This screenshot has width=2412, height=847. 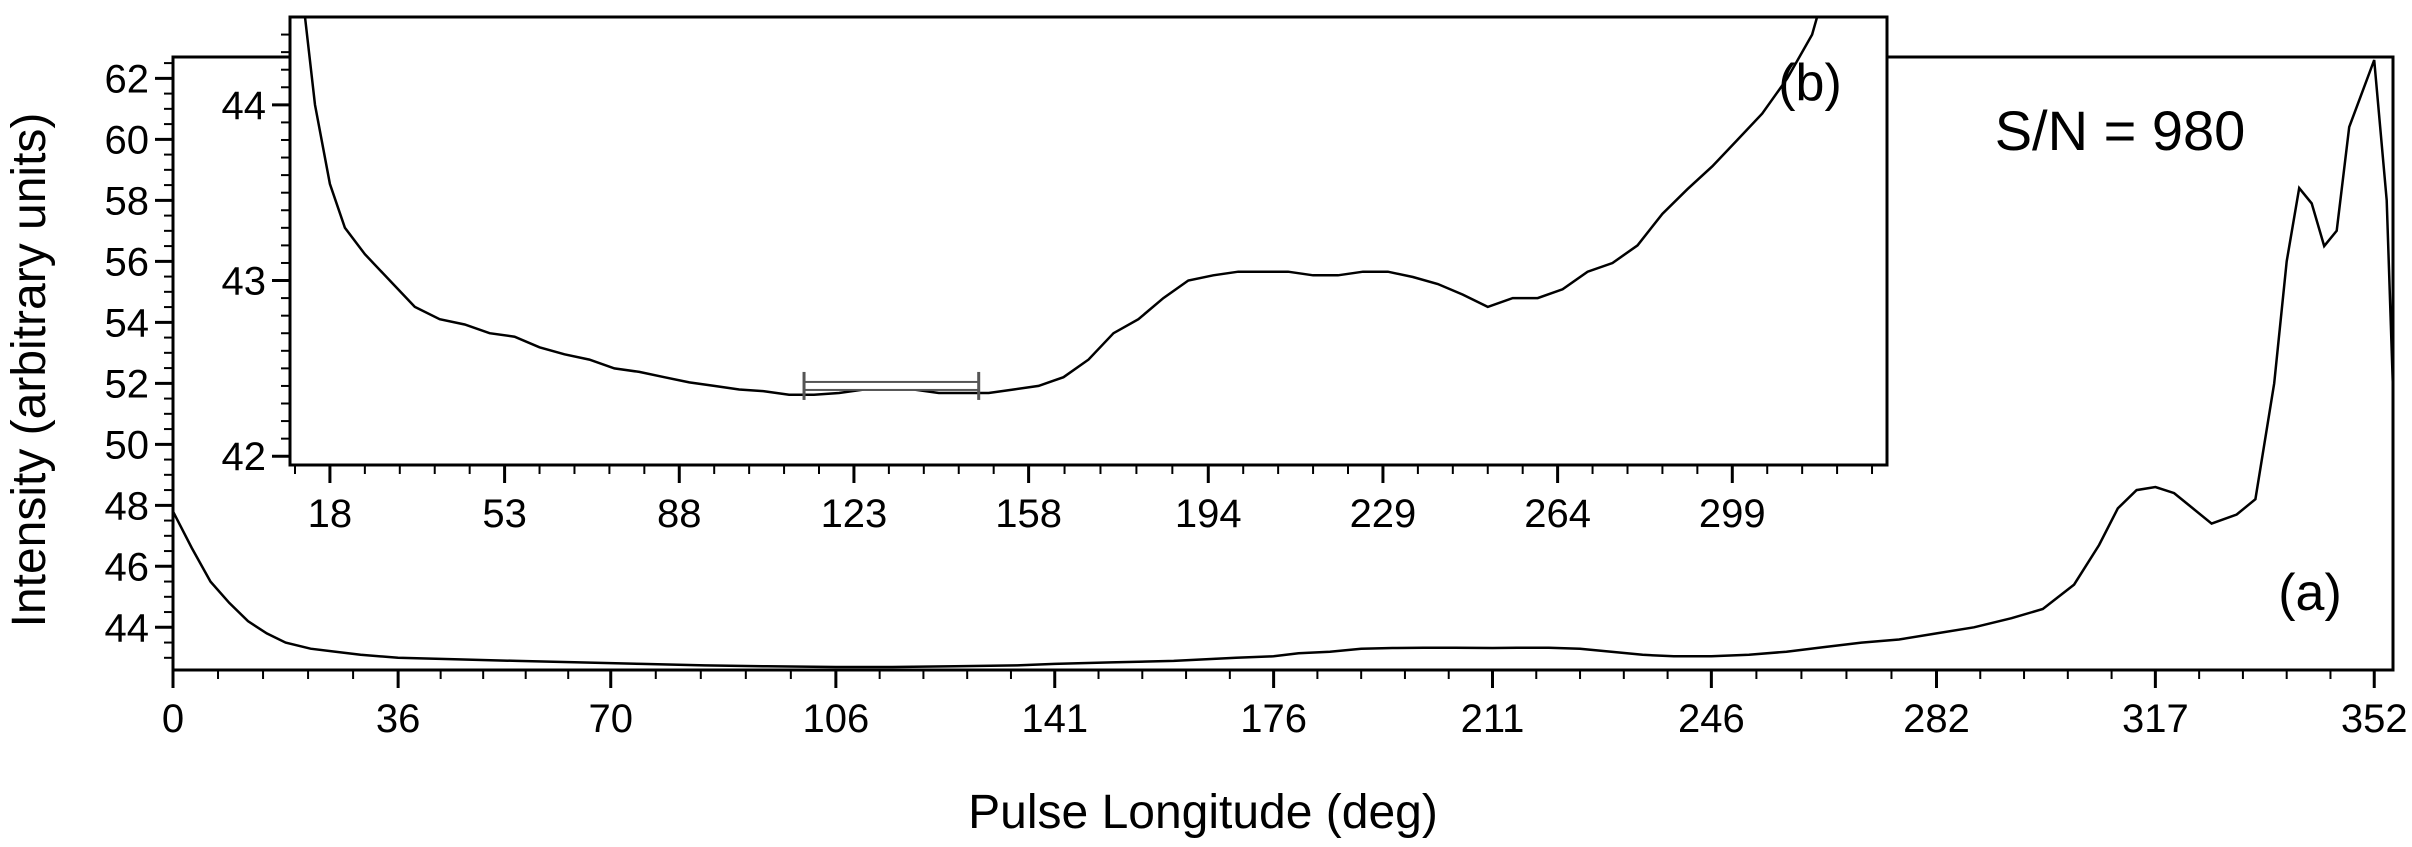 What do you see at coordinates (1273, 719) in the screenshot?
I see `x-tick-label: 176` at bounding box center [1273, 719].